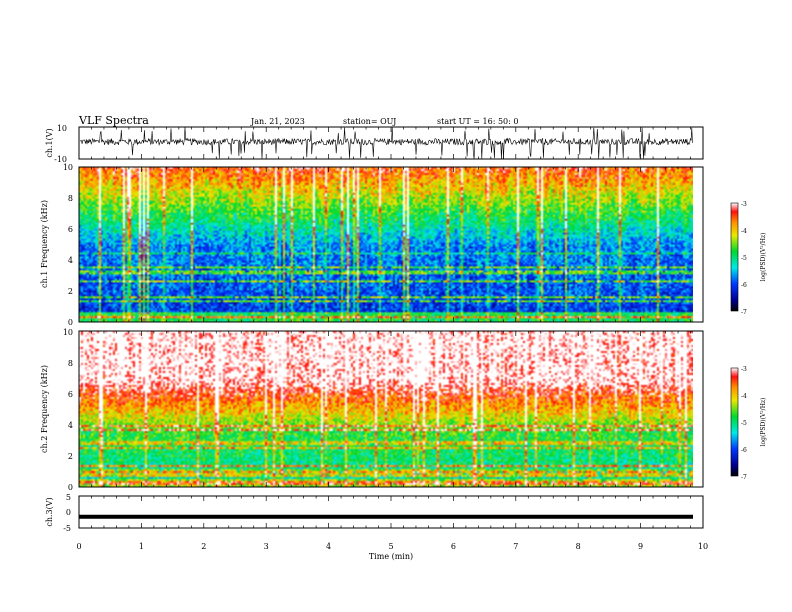 This screenshot has width=792, height=612. Describe the element at coordinates (49, 511) in the screenshot. I see `ch3-waveform-ylabel: ch.3(V)` at that location.